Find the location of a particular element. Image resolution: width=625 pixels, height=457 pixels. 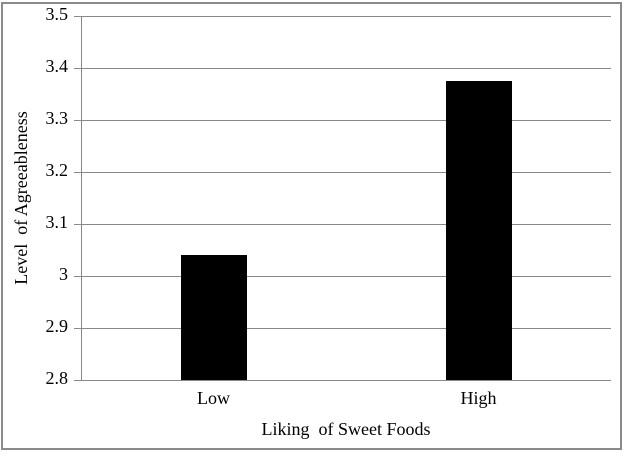

category-label-high: High is located at coordinates (478, 398).